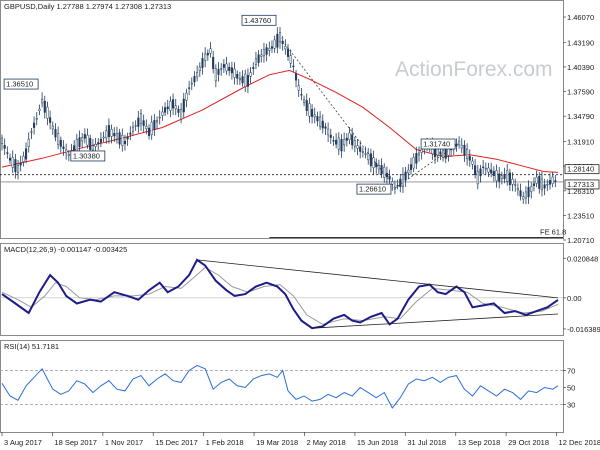  I want to click on price-level-label: 1.27313, so click(580, 184).